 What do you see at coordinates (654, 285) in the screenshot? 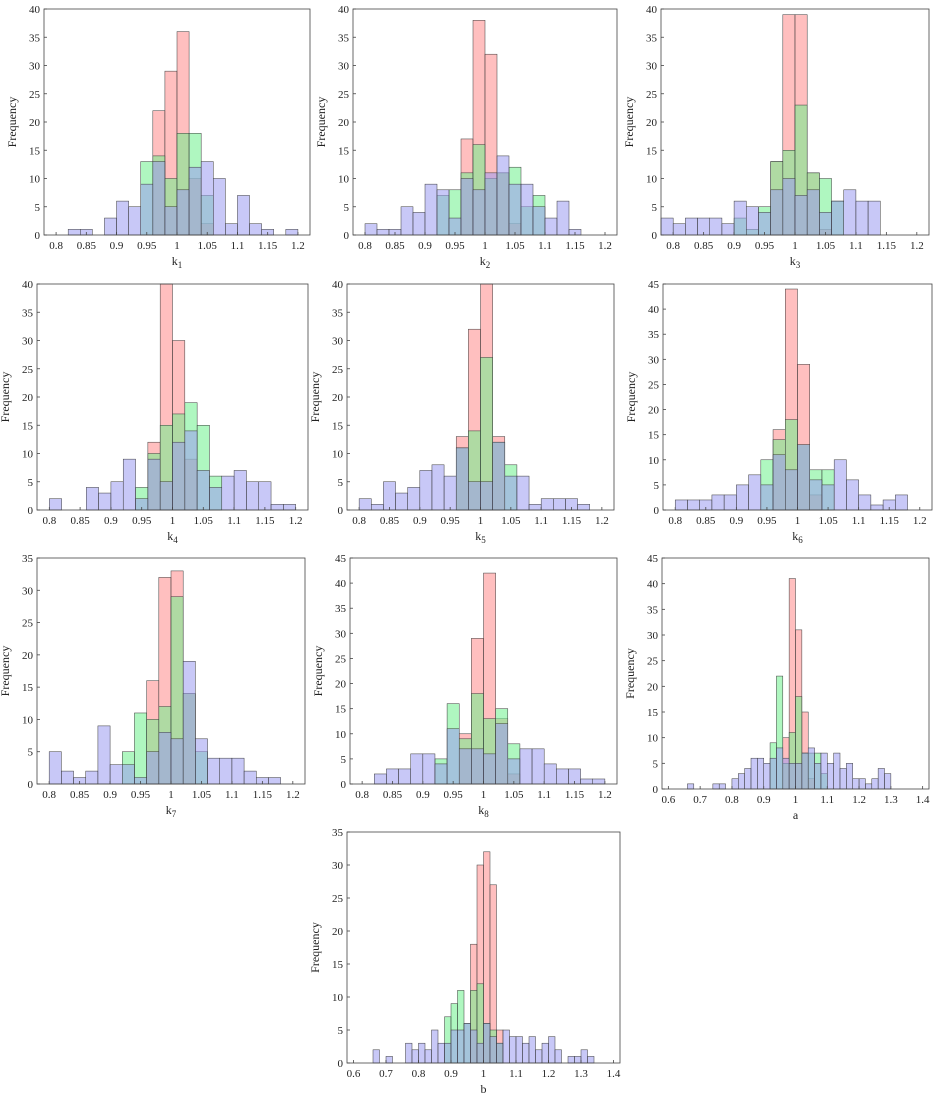
I see `y-tick-label: 45` at bounding box center [654, 285].